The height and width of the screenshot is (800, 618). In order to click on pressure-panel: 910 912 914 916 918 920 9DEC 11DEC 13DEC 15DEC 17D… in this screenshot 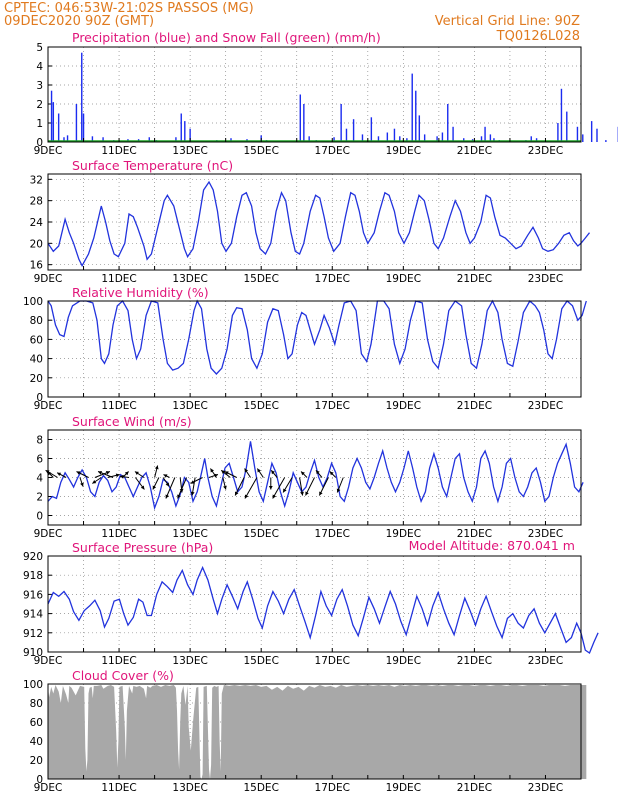, I will do `click(311, 603)`.